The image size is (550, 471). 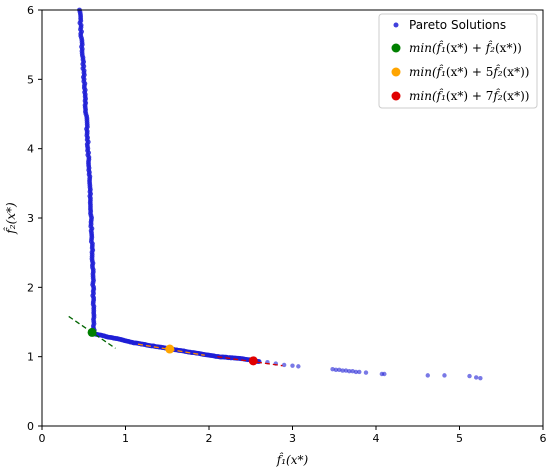 I want to click on green-optimum-point, so click(x=92, y=332).